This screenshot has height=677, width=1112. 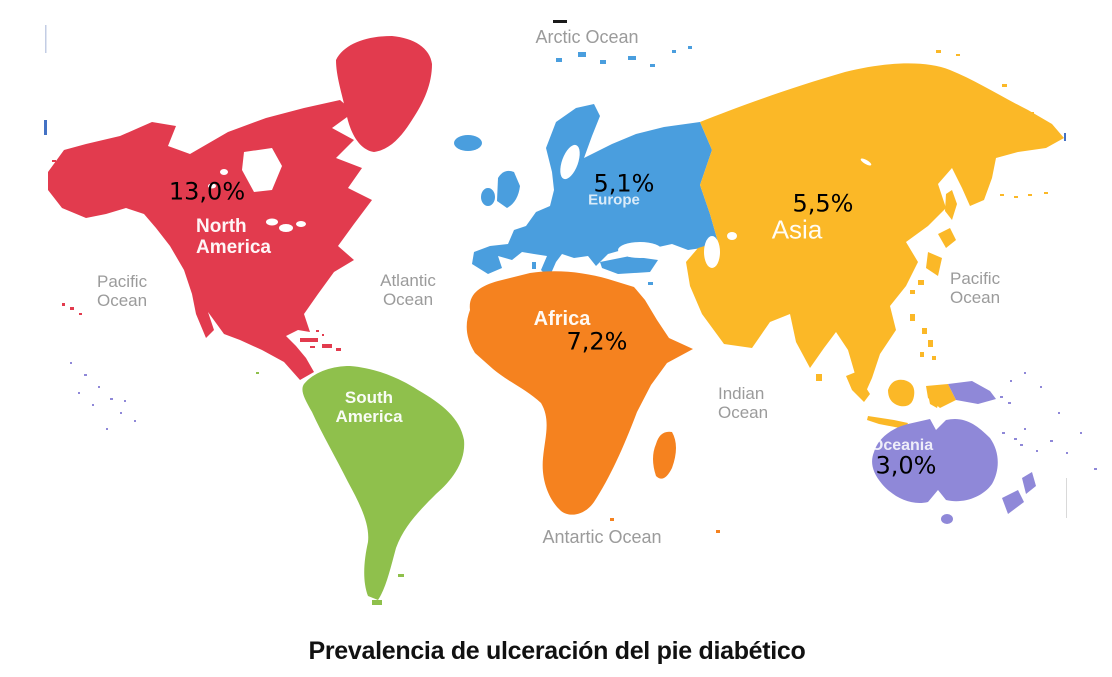 What do you see at coordinates (383, 483) in the screenshot?
I see `south-america-mainland` at bounding box center [383, 483].